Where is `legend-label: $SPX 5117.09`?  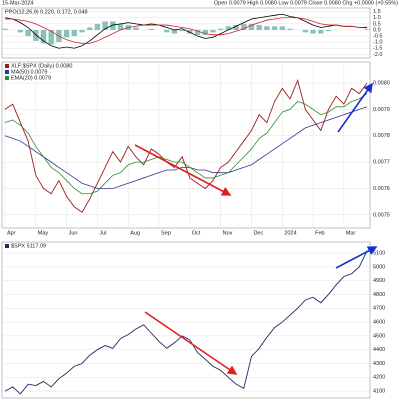 legend-label: $SPX 5117.09 is located at coordinates (28, 246).